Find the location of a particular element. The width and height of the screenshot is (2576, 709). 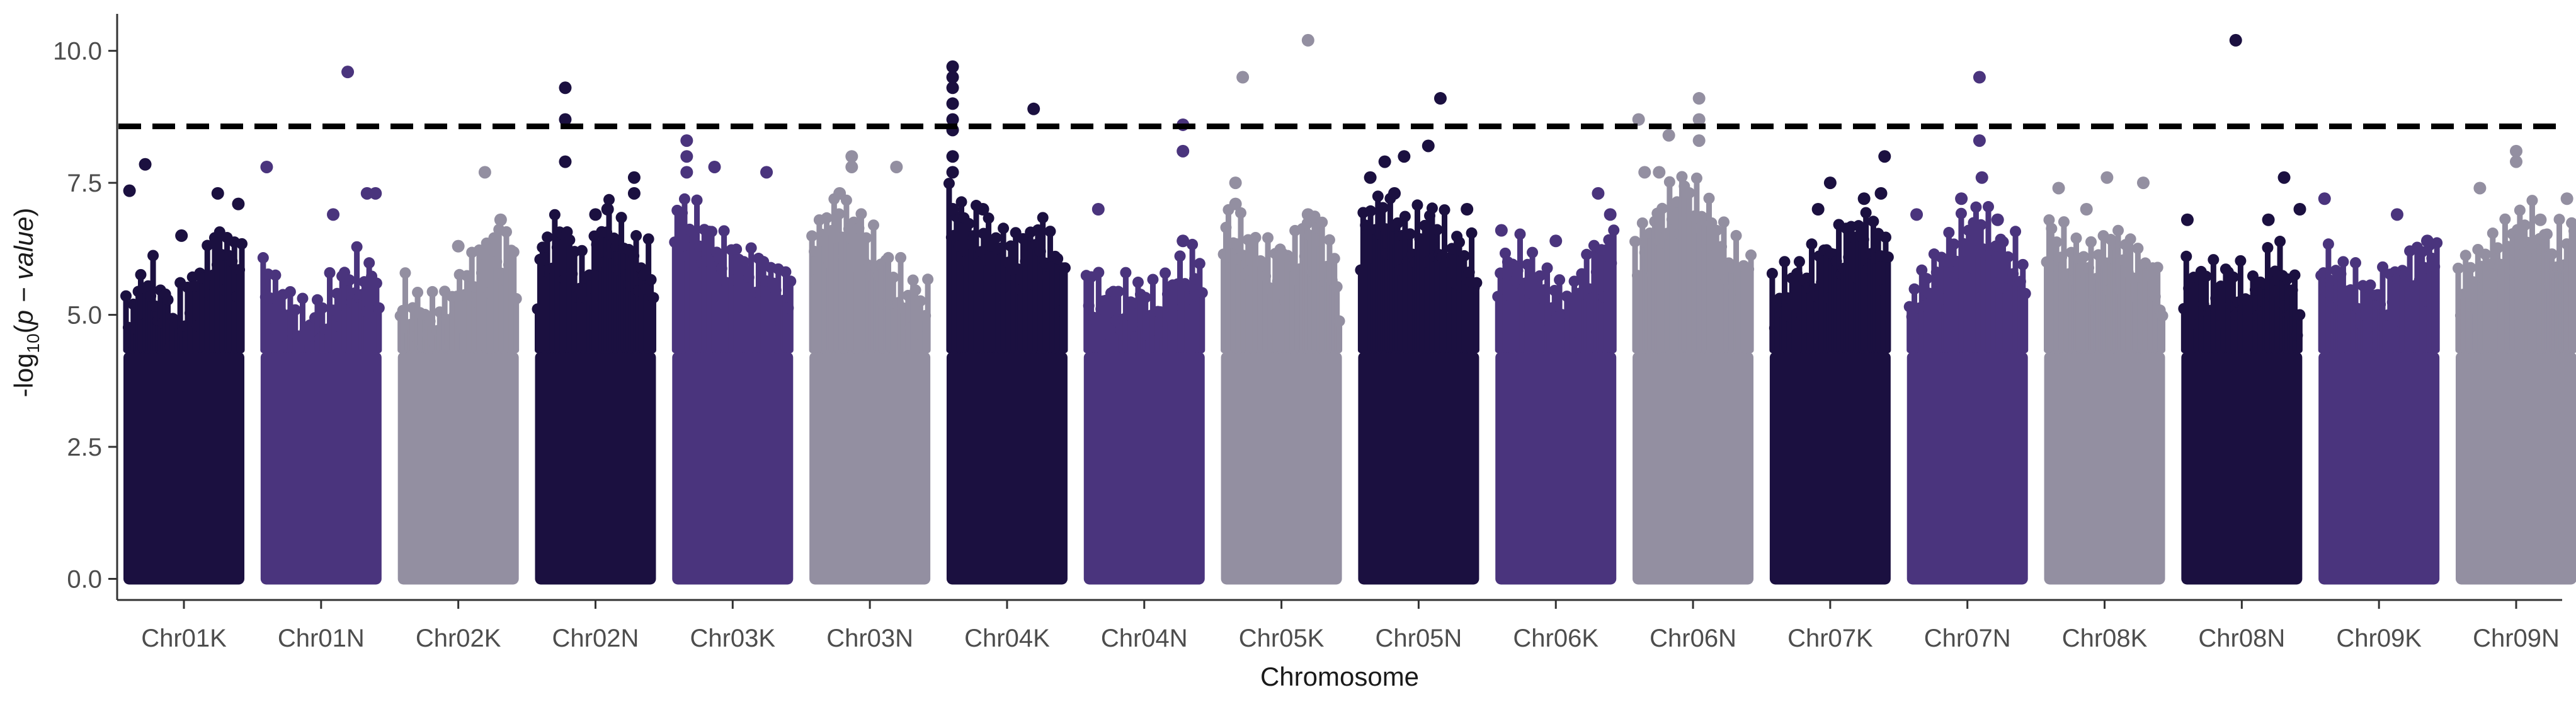

chromosome-block-chr08k is located at coordinates (2105, 399).